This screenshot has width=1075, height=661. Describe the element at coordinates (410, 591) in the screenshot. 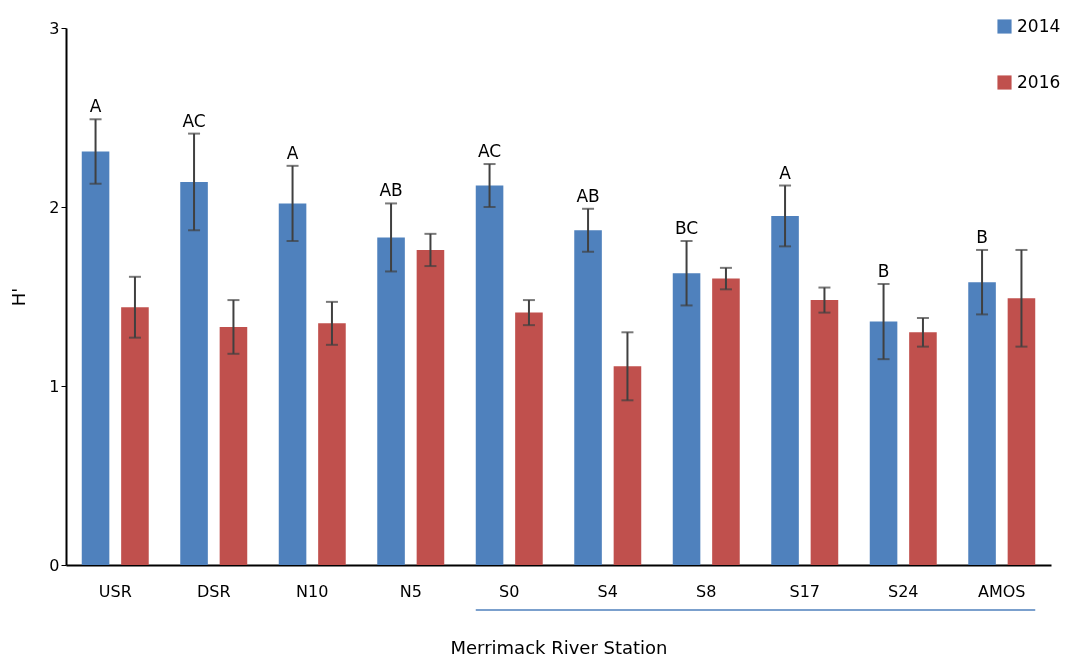

I see `x-tick-label: N5` at that location.